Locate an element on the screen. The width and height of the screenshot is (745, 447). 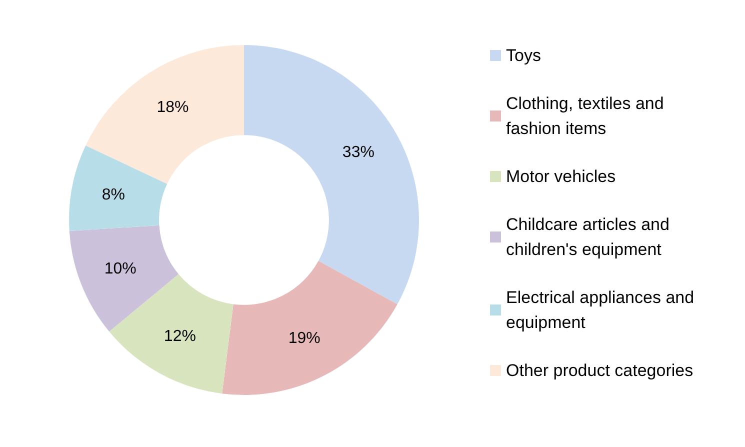
legend-label: Clothing, textiles and fashion items is located at coordinates (587, 116).